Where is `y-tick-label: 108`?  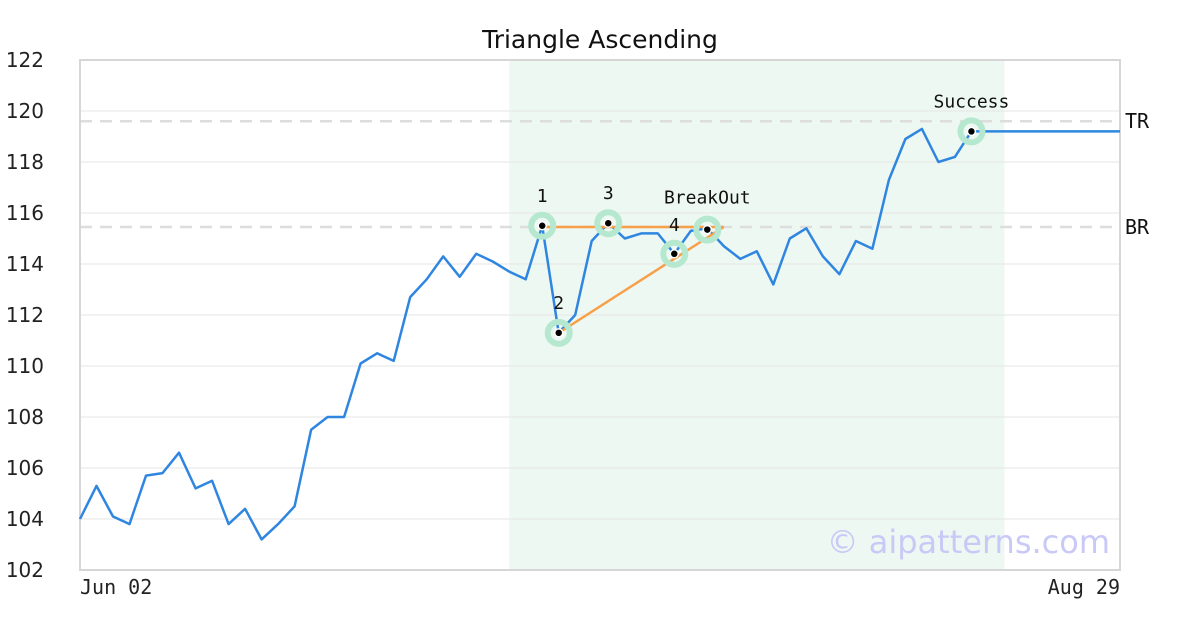 y-tick-label: 108 is located at coordinates (25, 417).